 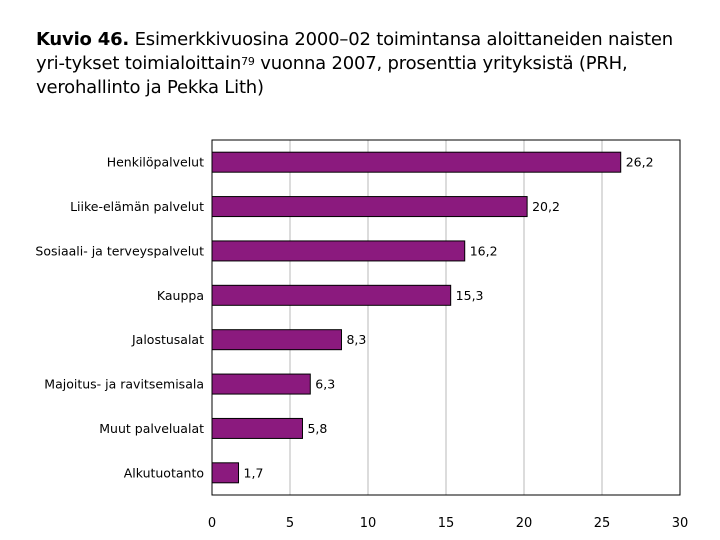 I want to click on category-label: Henkilöpalvelut, so click(x=155, y=162).